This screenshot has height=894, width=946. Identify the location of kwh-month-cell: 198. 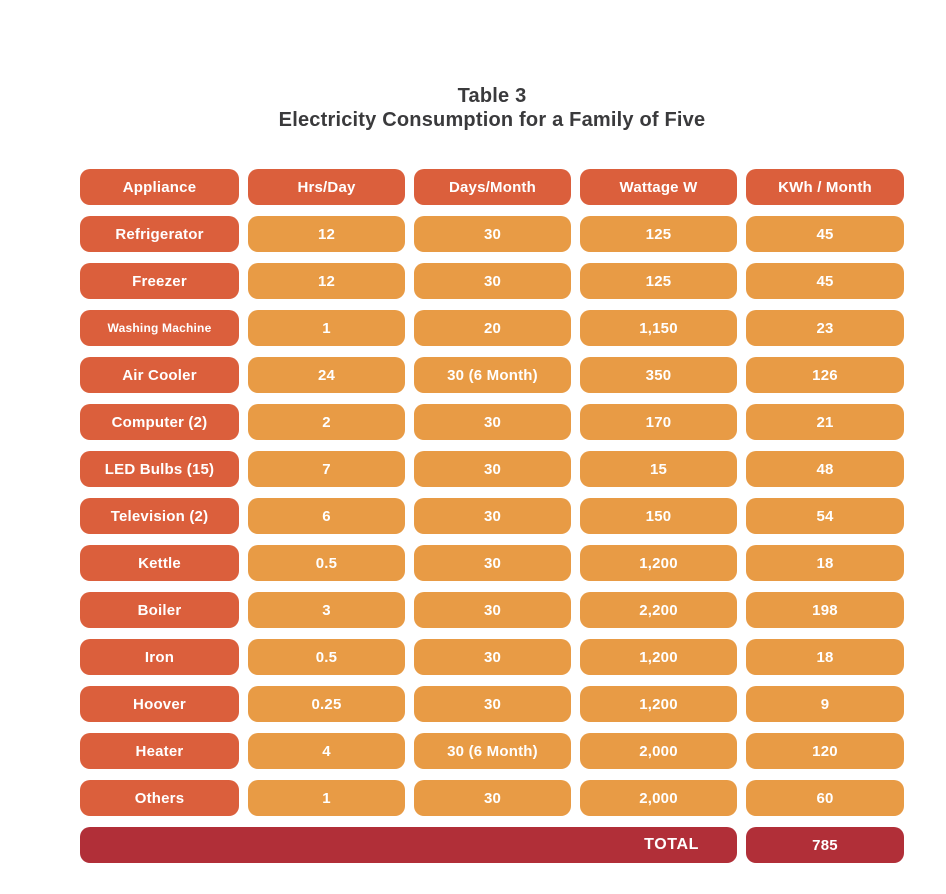
(825, 610).